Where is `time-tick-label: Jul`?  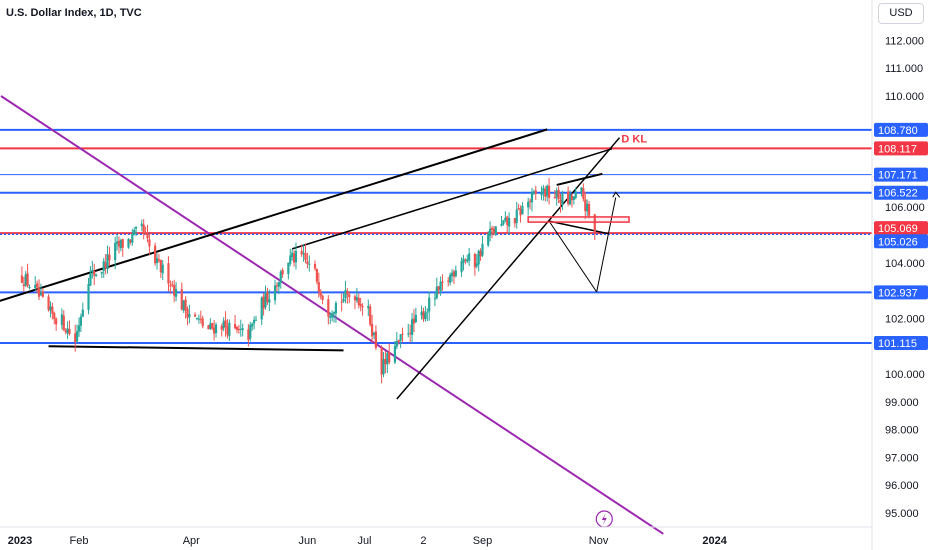 time-tick-label: Jul is located at coordinates (364, 541).